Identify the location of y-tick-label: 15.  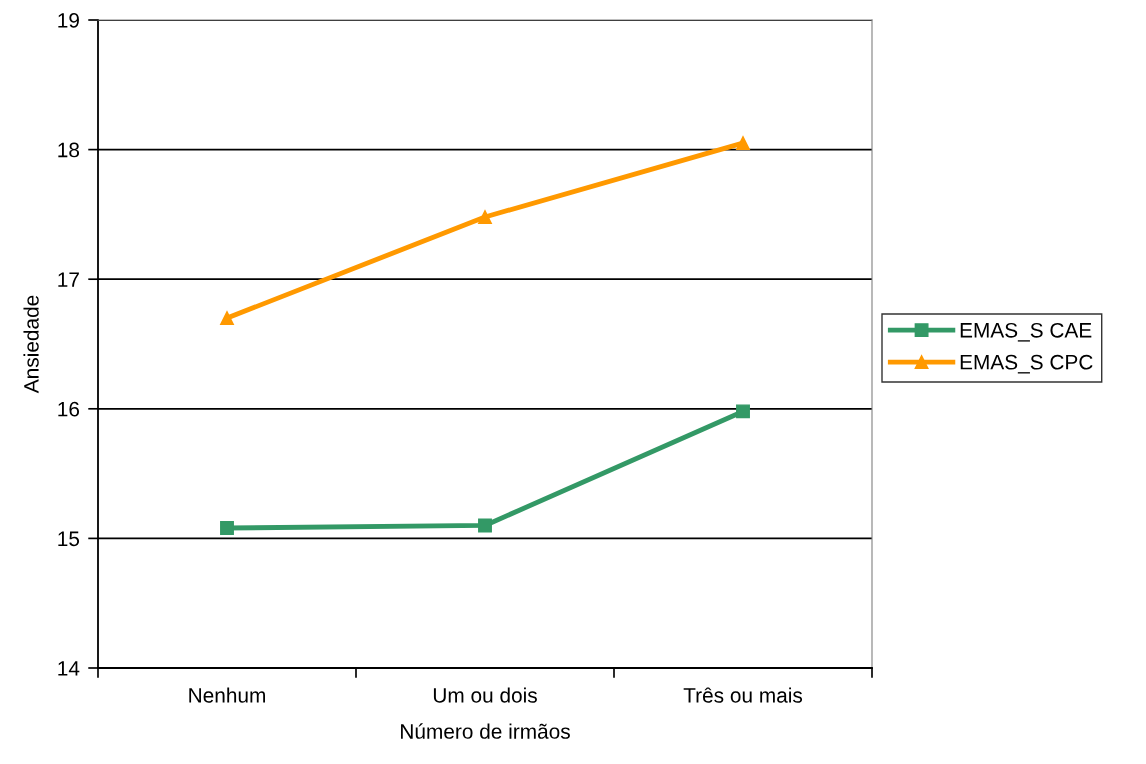
(69, 539).